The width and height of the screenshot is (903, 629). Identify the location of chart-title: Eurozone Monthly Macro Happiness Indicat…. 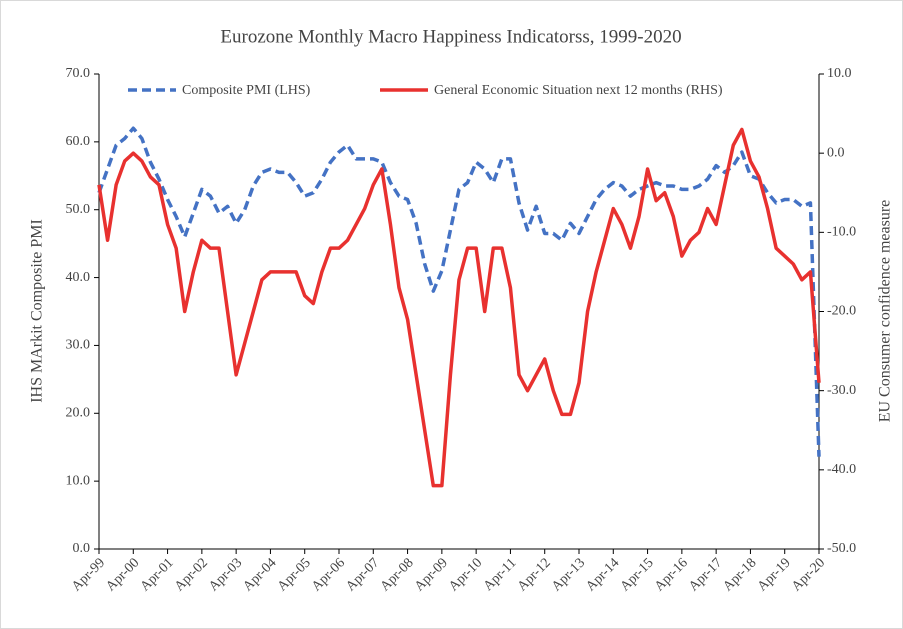
(450, 36).